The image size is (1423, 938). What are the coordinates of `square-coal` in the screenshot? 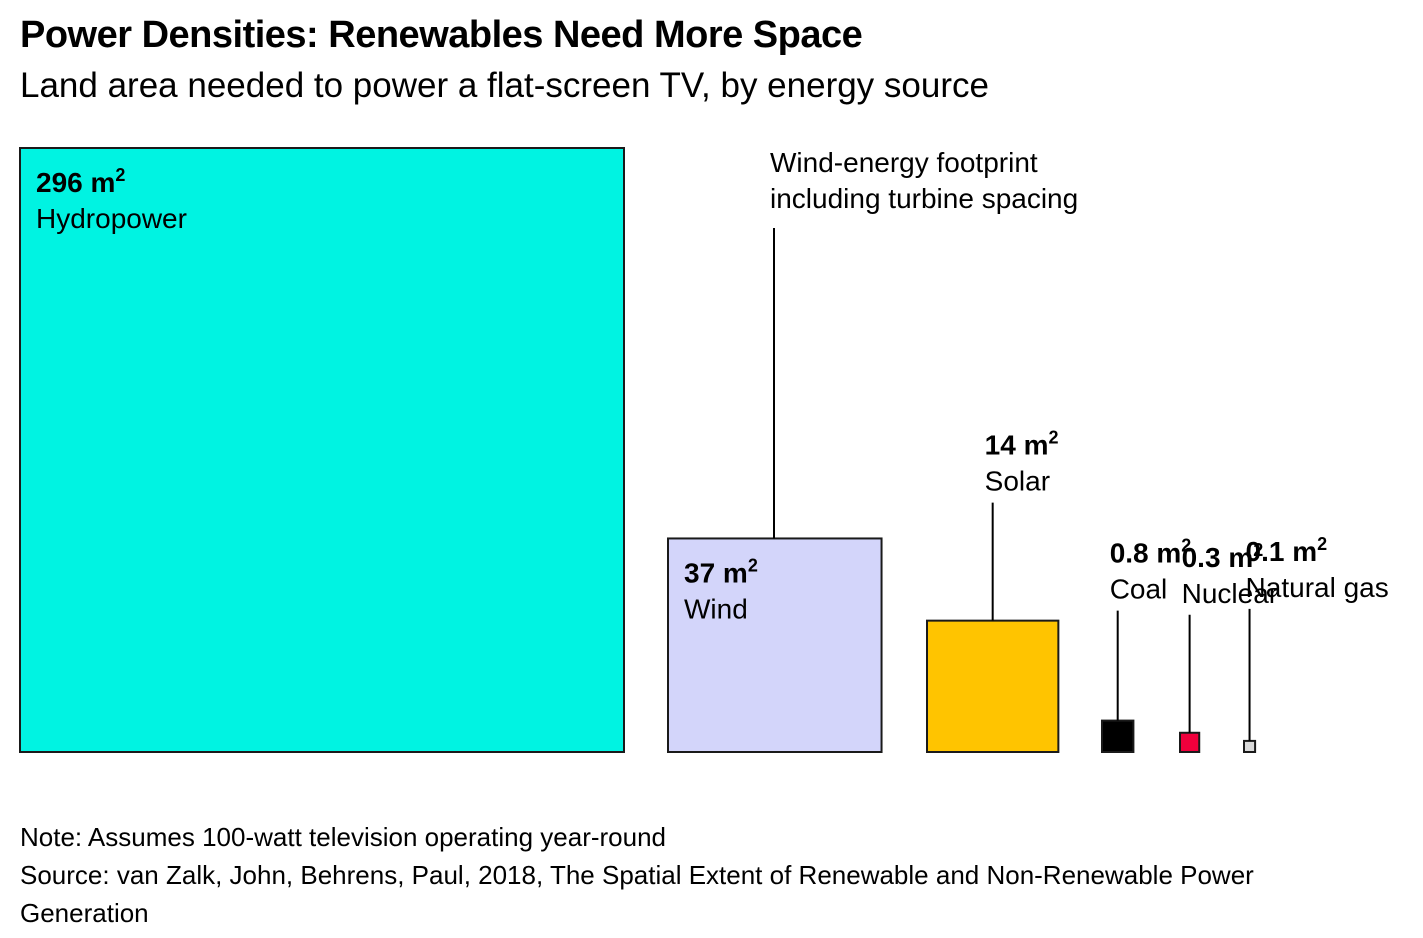 It's located at (1118, 736).